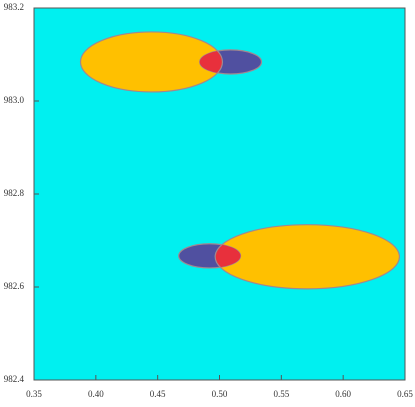 The width and height of the screenshot is (415, 407). Describe the element at coordinates (96, 394) in the screenshot. I see `x-tick-label: 0.40` at that location.